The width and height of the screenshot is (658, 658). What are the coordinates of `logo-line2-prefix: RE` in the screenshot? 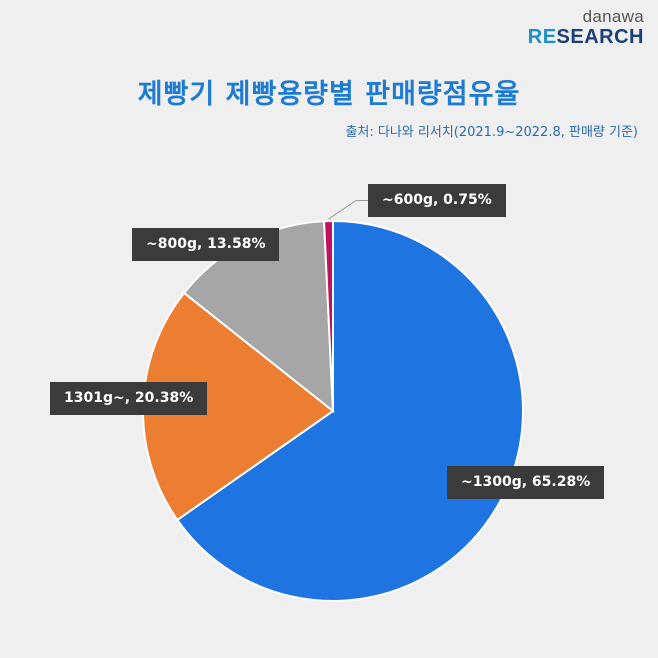 It's located at (542, 37).